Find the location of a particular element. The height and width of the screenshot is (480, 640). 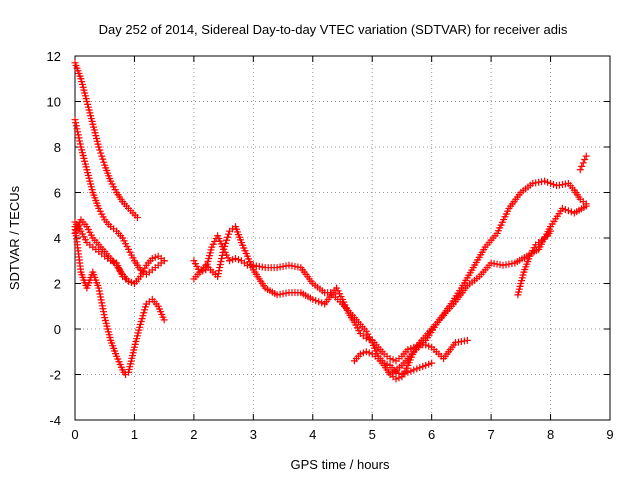

y-tick-label: 10 is located at coordinates (54, 102).